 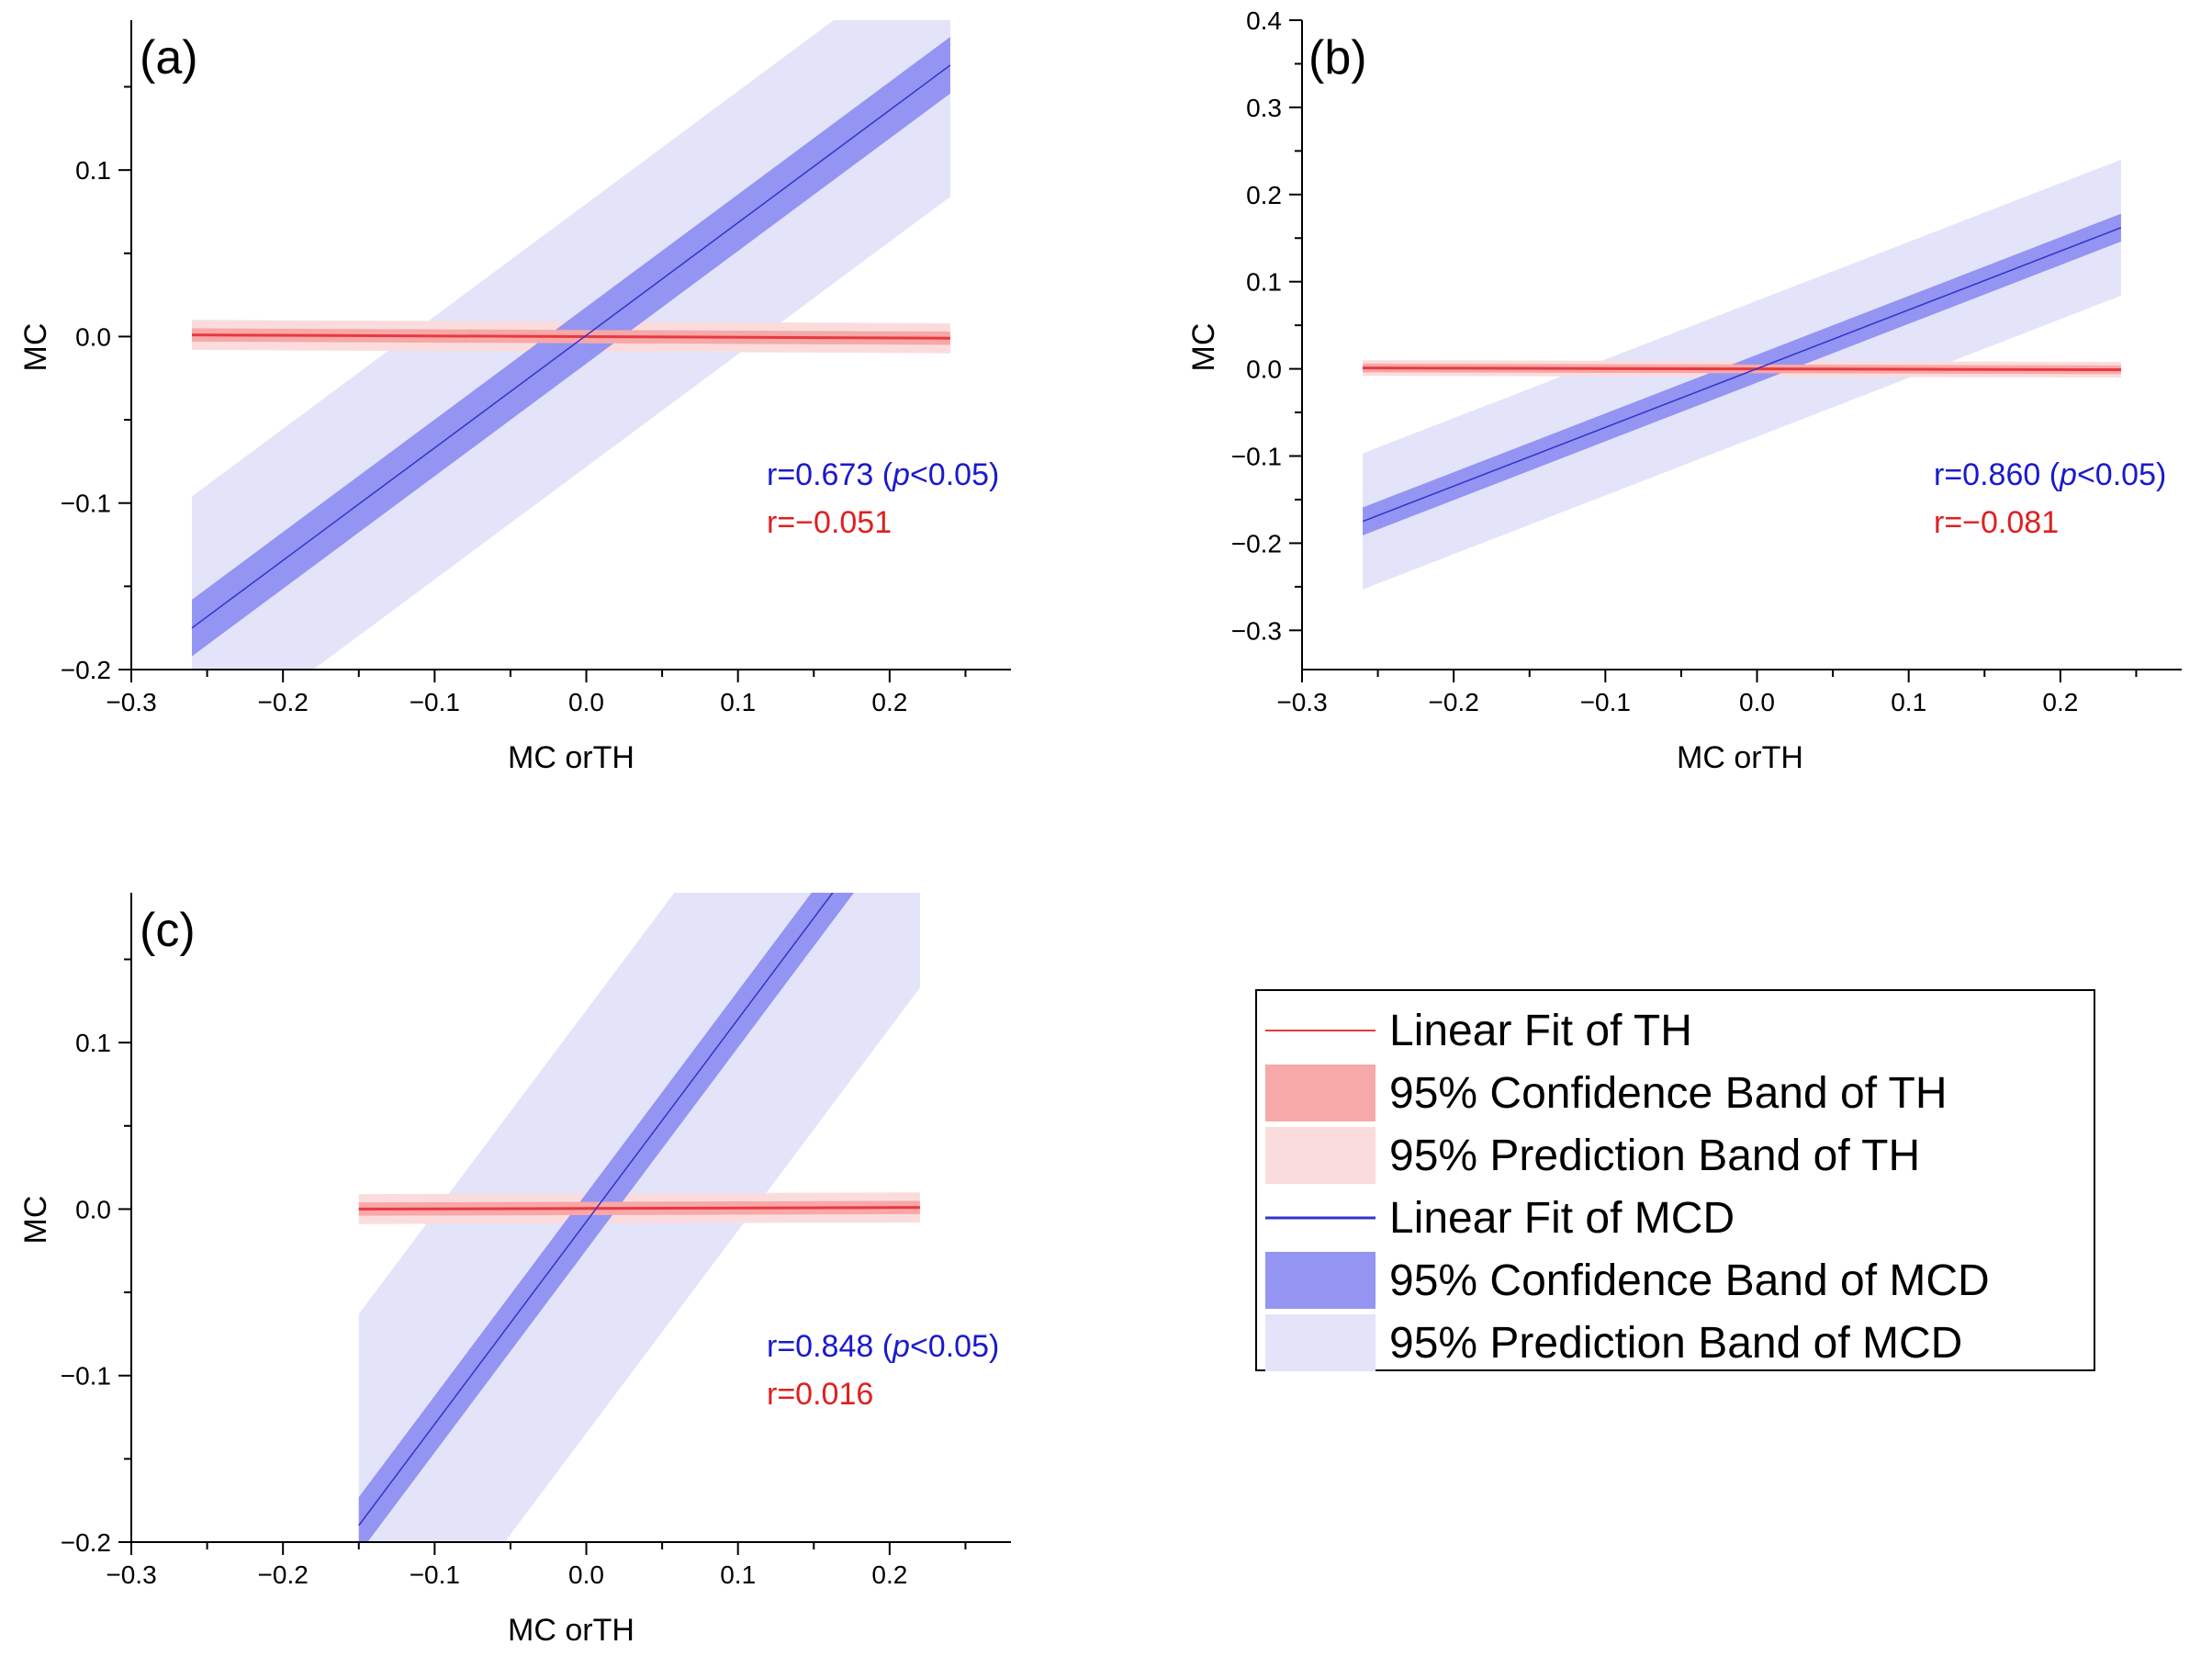 I want to click on y-tick-label: 0.2, so click(x=1264, y=195).